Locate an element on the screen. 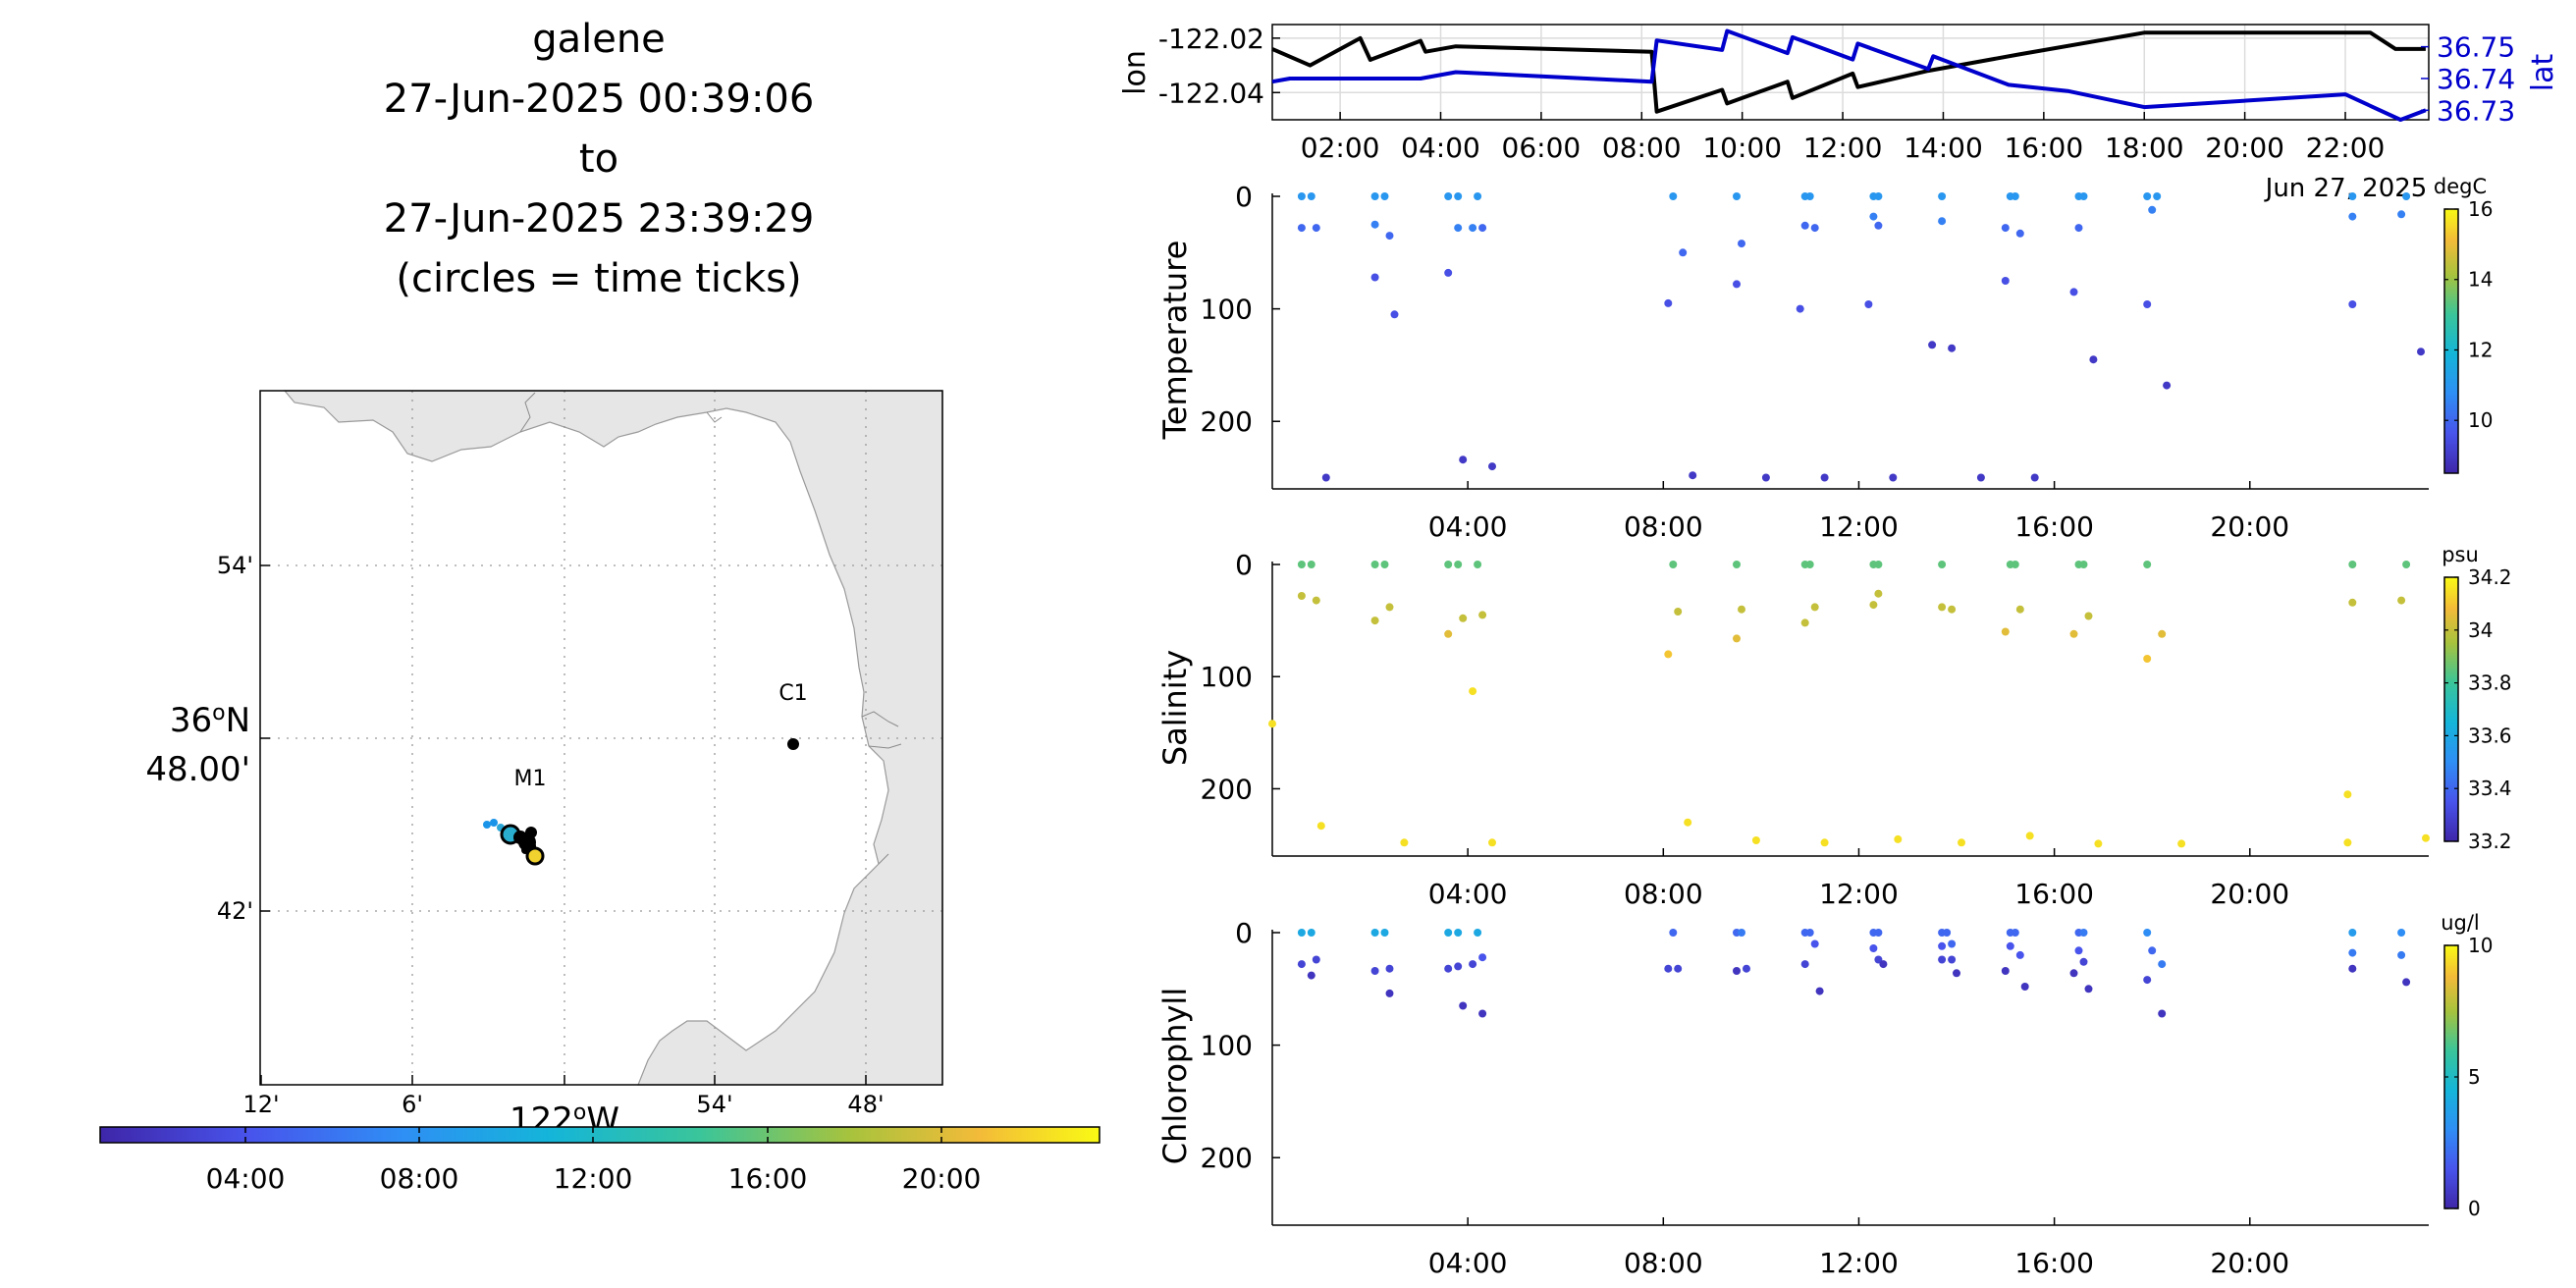 The width and height of the screenshot is (2576, 1288). lonlat-ytick-left-label: -122.04 is located at coordinates (1211, 93).